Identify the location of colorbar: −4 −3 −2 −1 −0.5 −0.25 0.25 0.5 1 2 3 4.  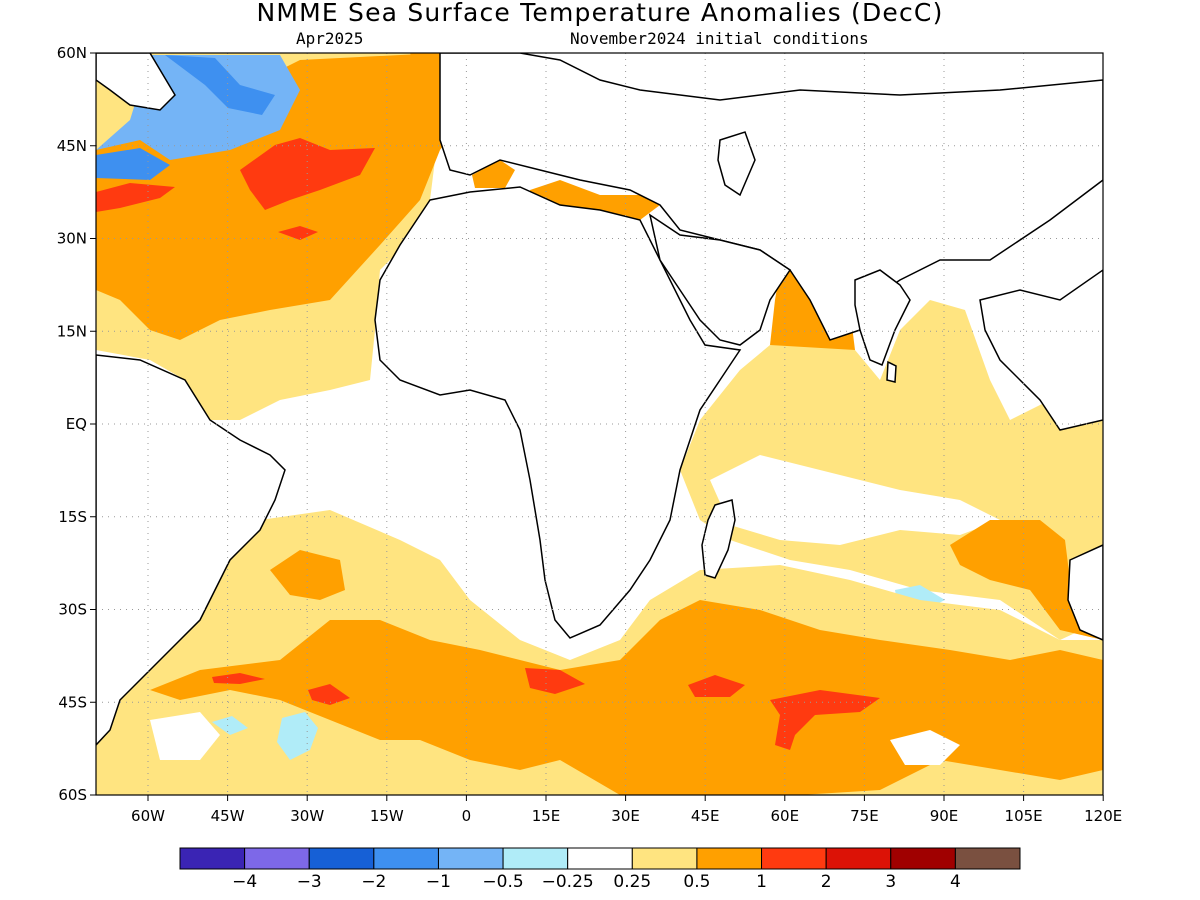
(600, 869).